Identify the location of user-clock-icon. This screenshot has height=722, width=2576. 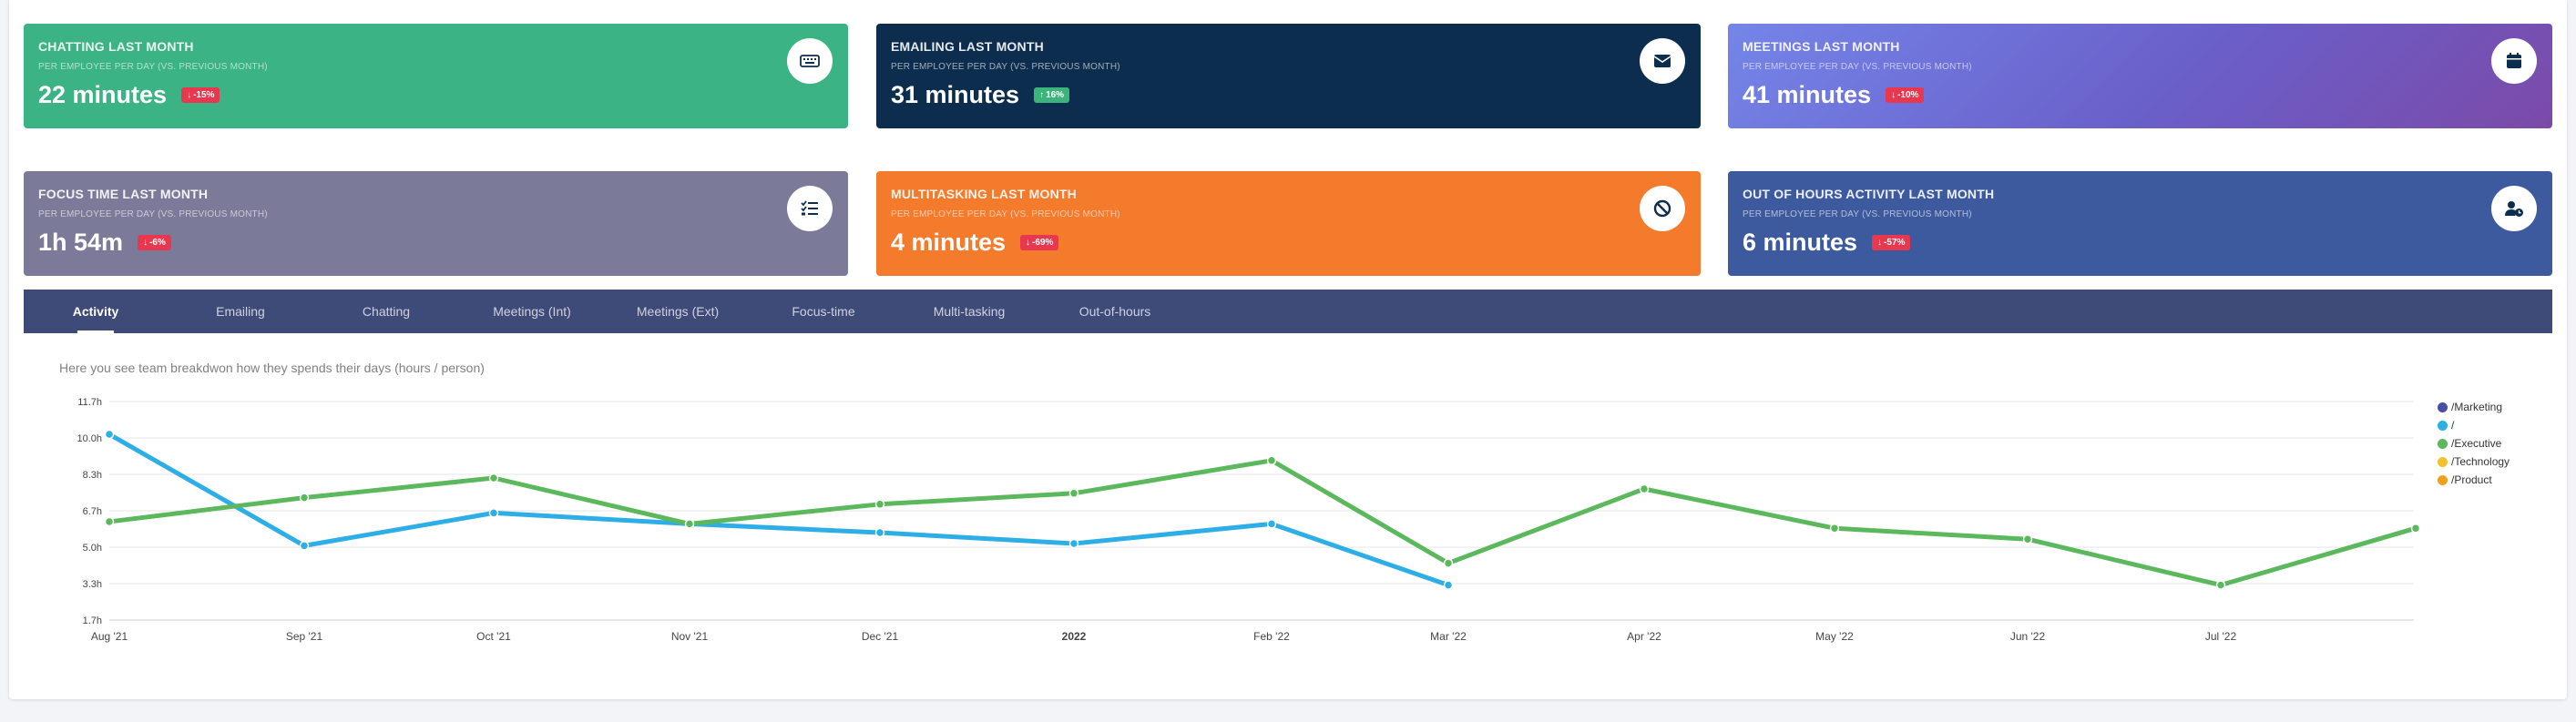
(2514, 208).